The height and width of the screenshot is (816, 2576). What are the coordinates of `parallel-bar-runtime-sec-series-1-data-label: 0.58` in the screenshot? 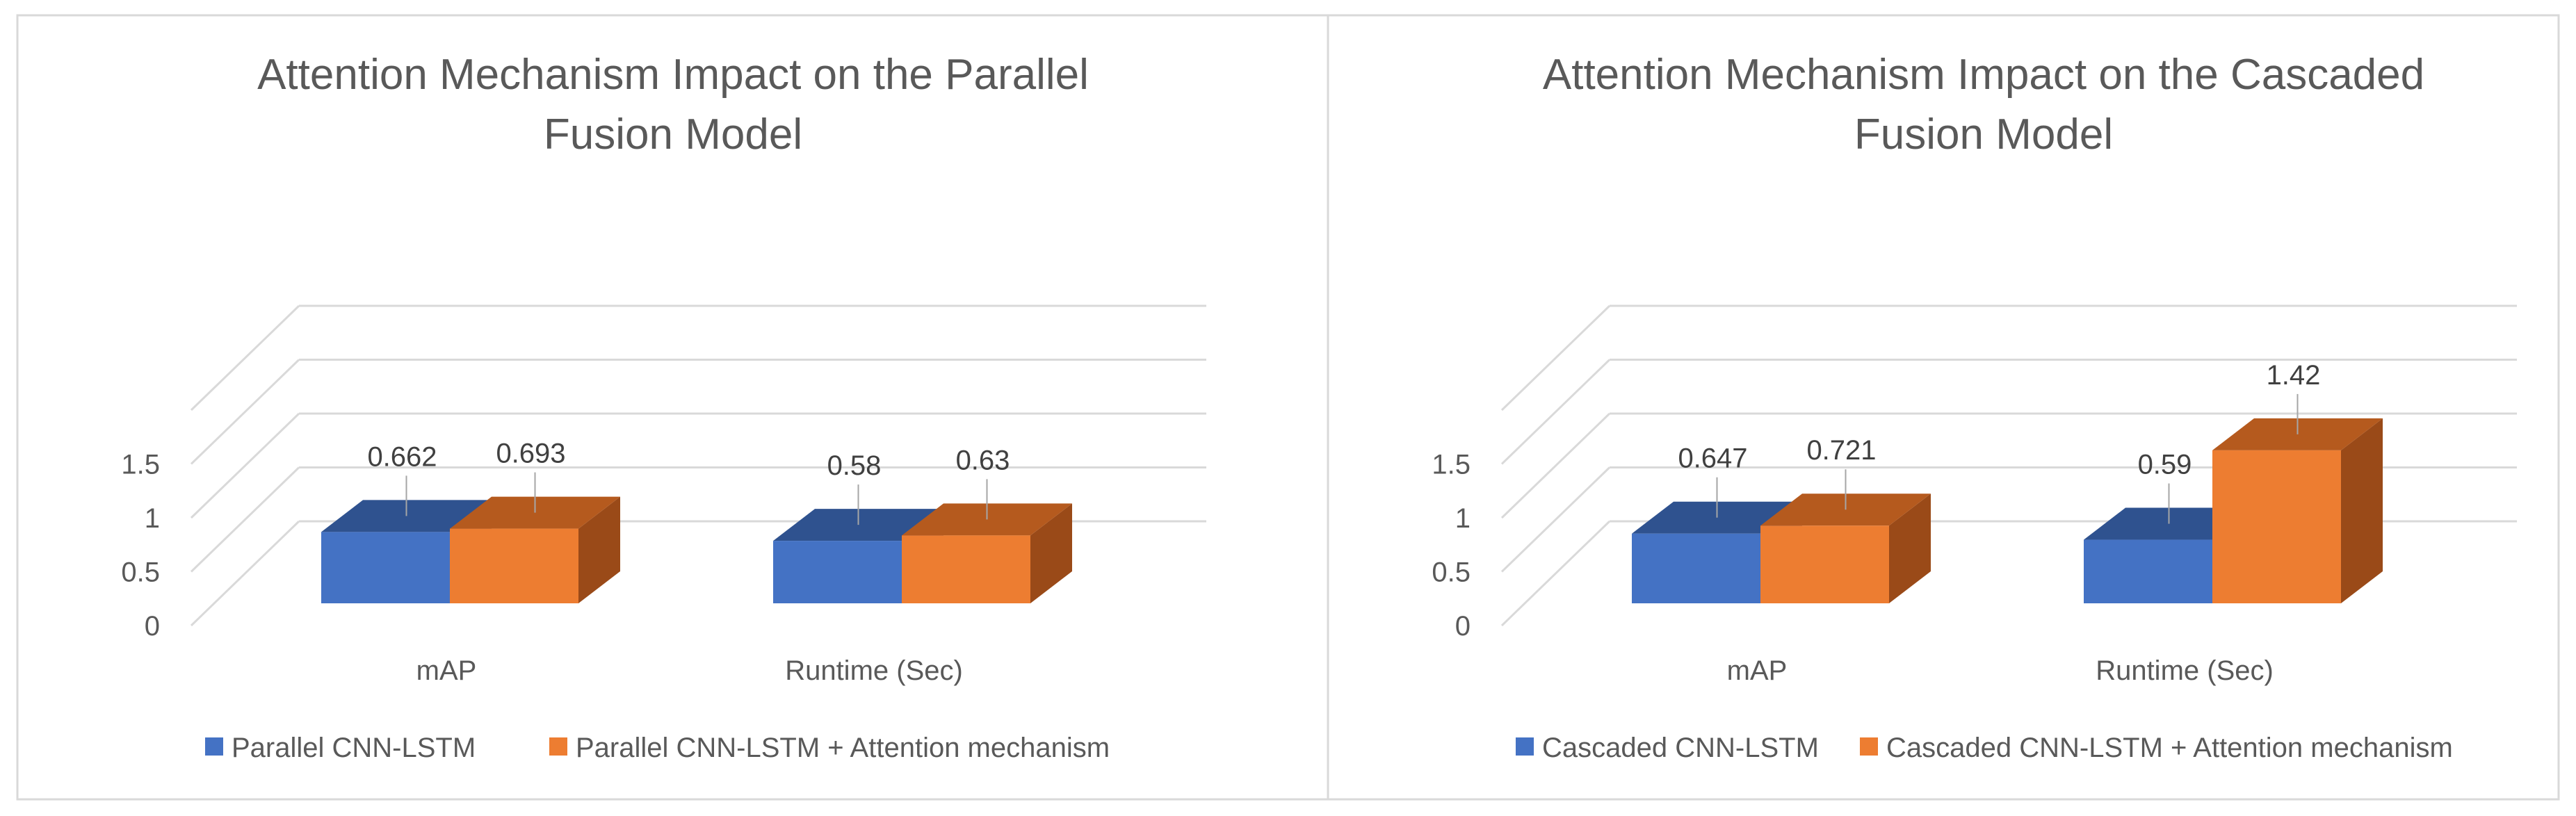 It's located at (854, 465).